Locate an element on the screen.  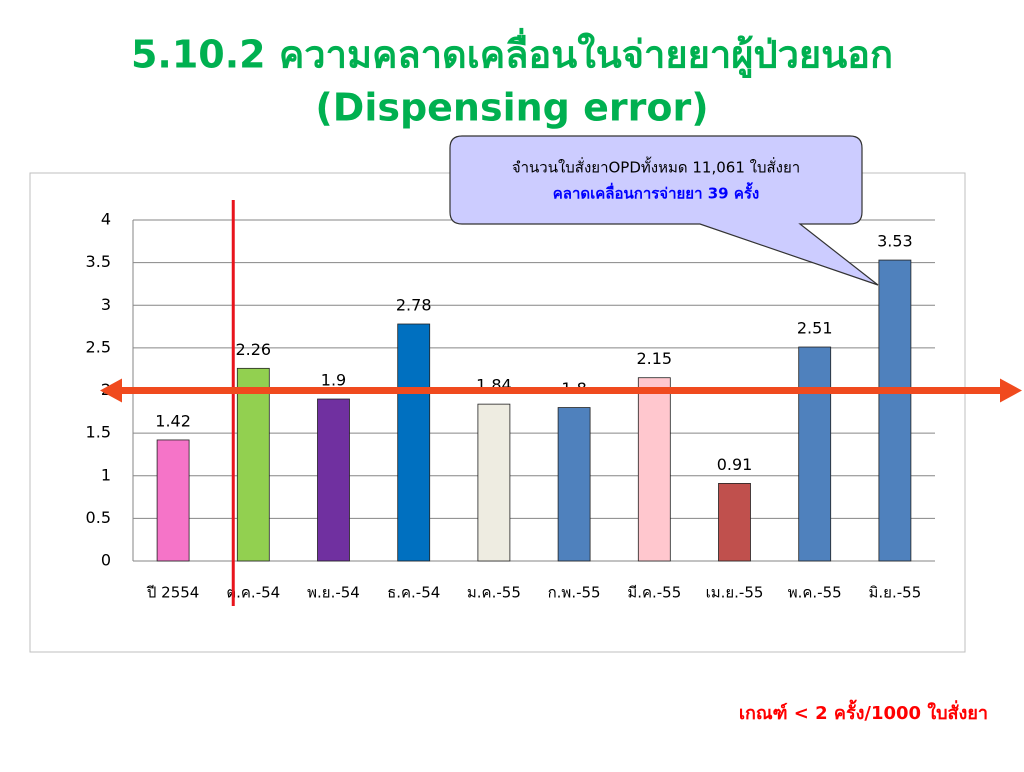
x-tick-label: ธ.ค.-54 is located at coordinates (413, 593).